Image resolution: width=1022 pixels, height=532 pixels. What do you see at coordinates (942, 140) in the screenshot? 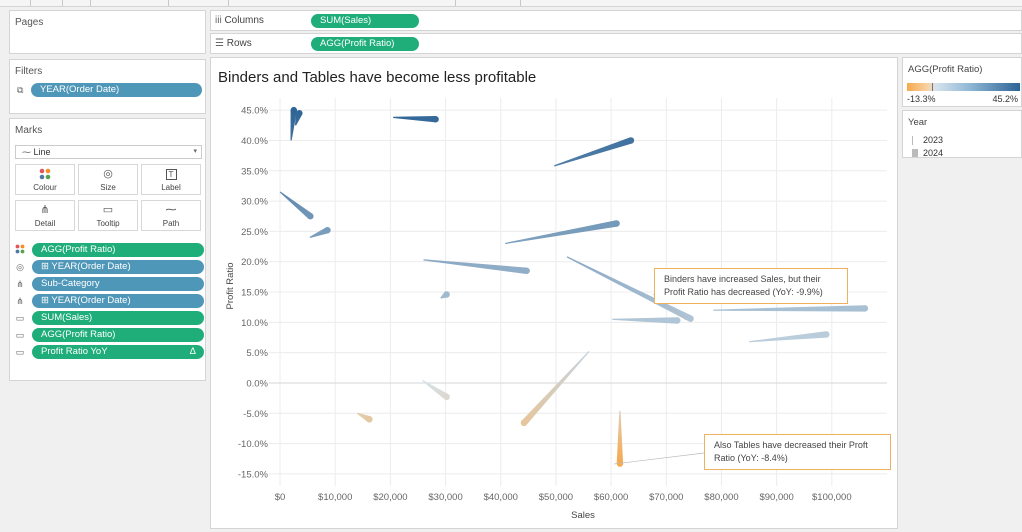
I see `size-legend-item: 2023` at bounding box center [942, 140].